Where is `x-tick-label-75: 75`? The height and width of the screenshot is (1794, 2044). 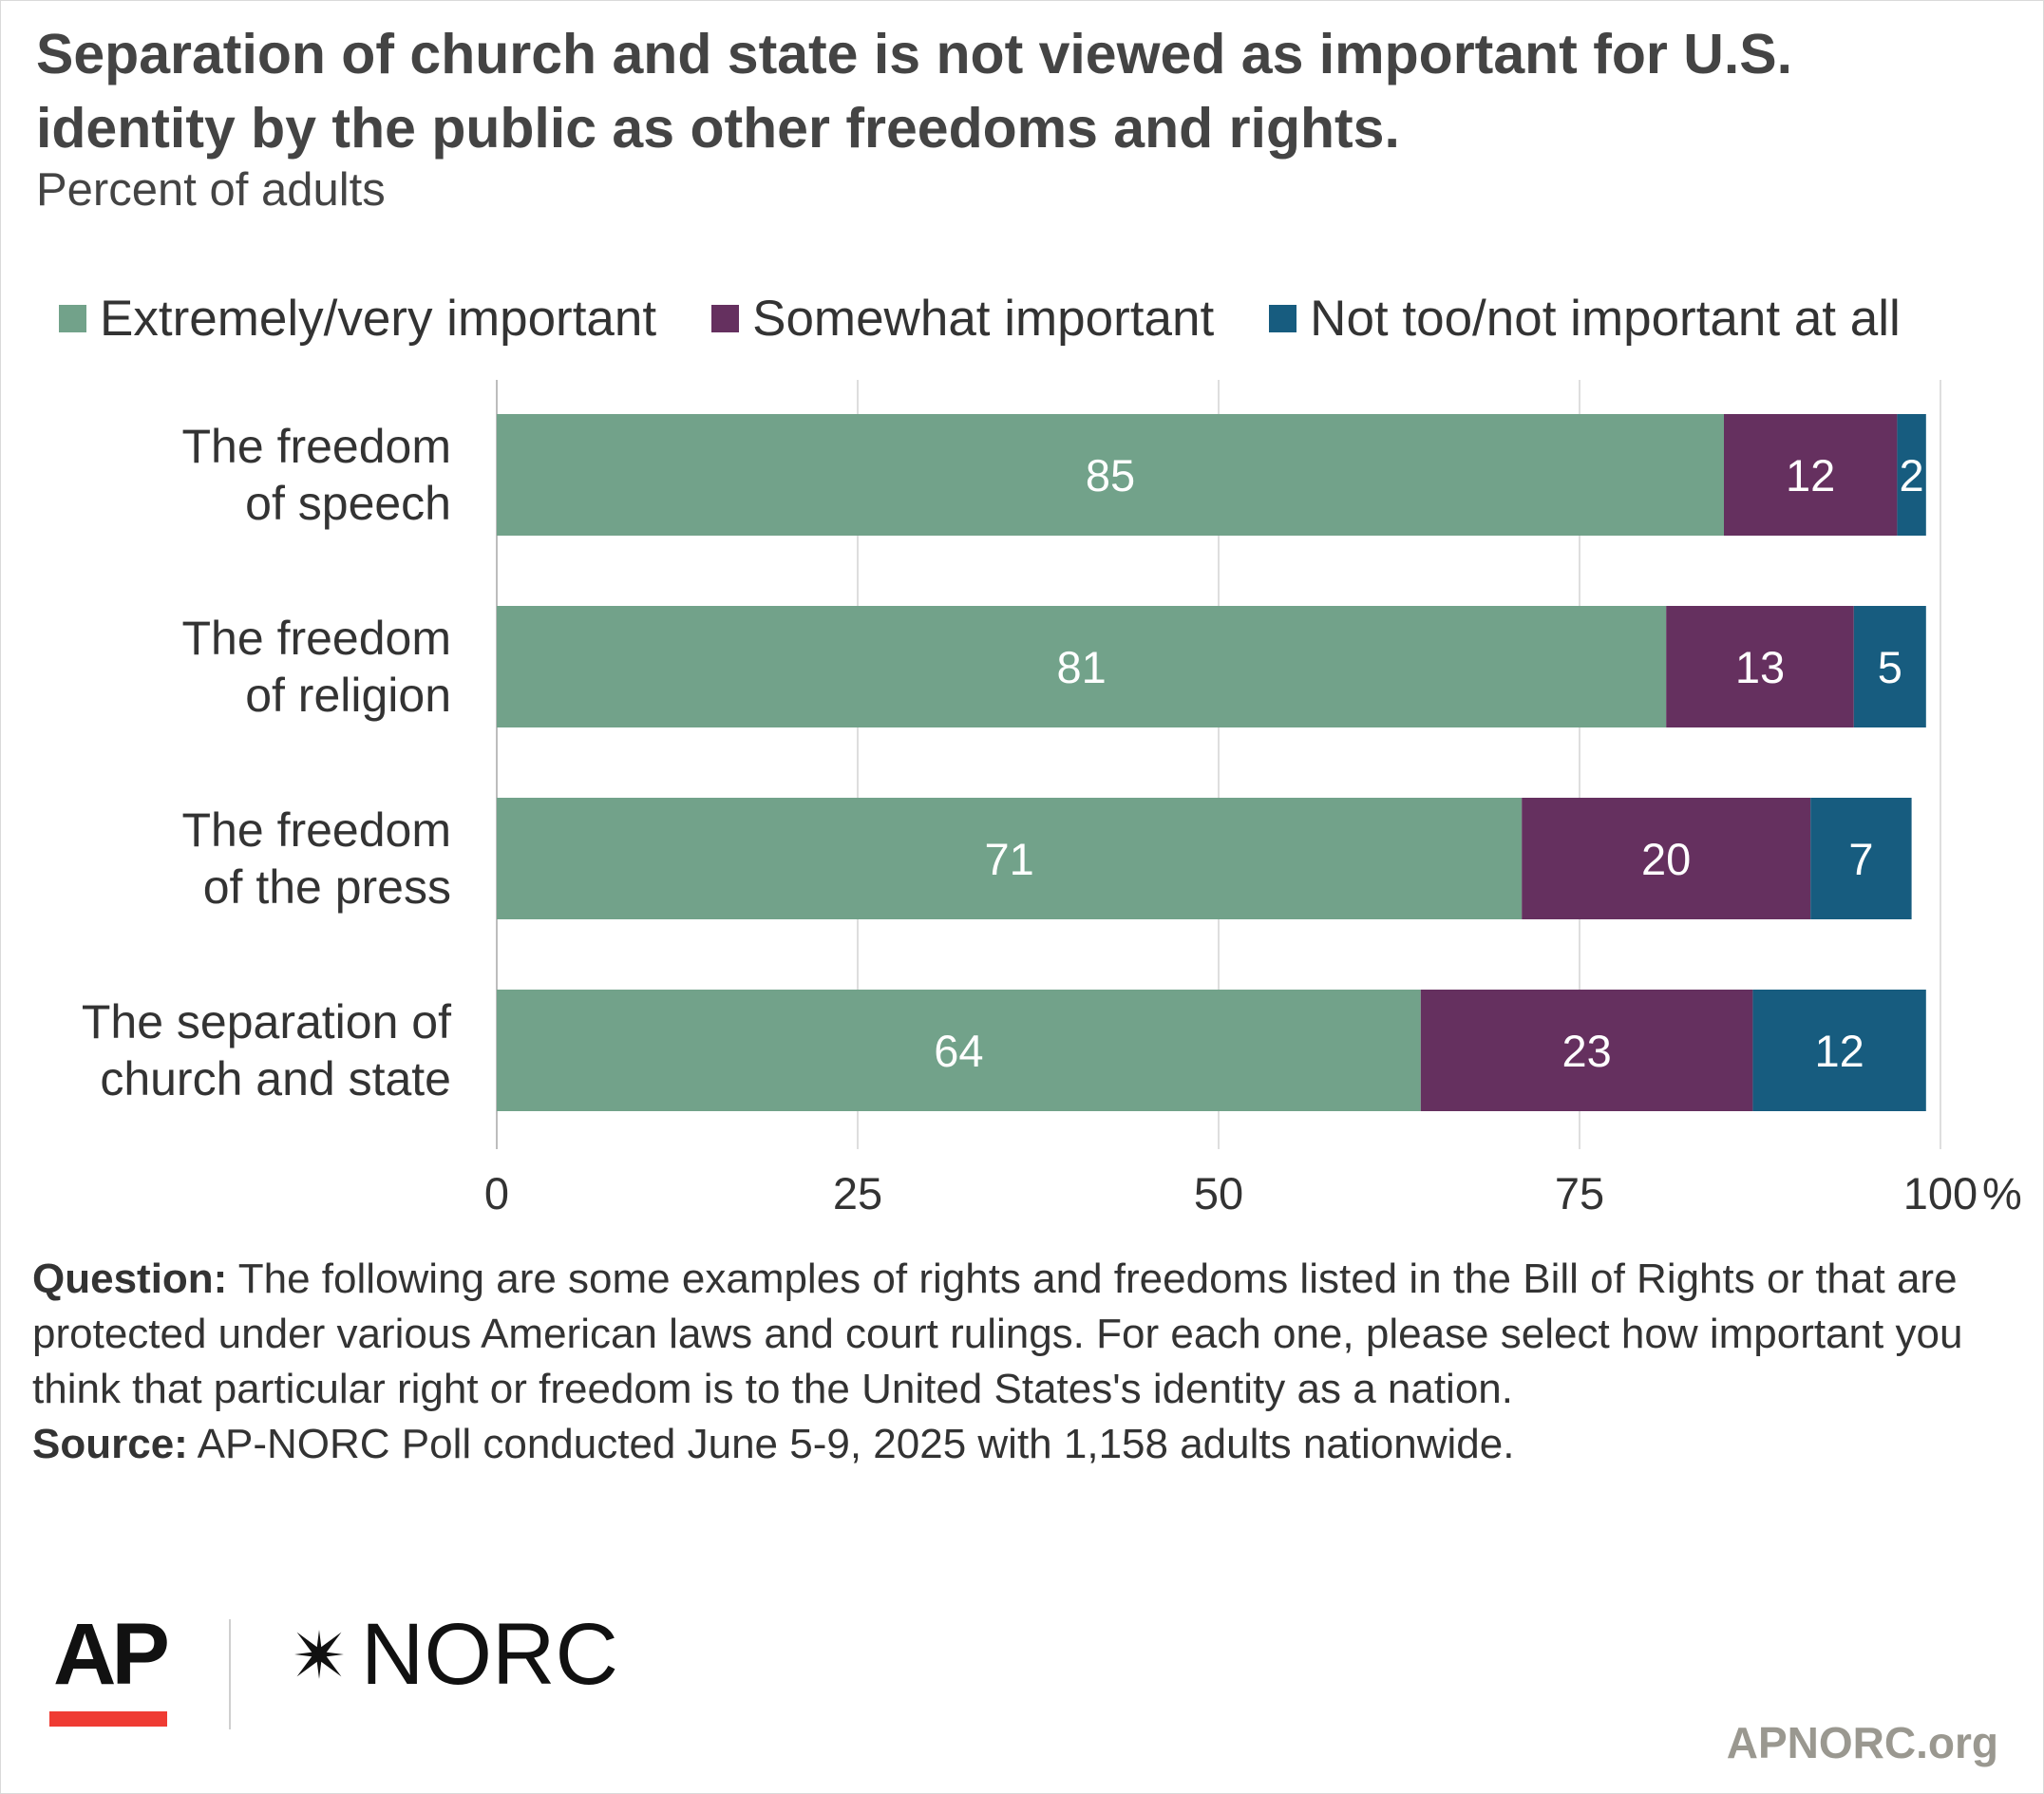
x-tick-label-75: 75 is located at coordinates (1580, 1192).